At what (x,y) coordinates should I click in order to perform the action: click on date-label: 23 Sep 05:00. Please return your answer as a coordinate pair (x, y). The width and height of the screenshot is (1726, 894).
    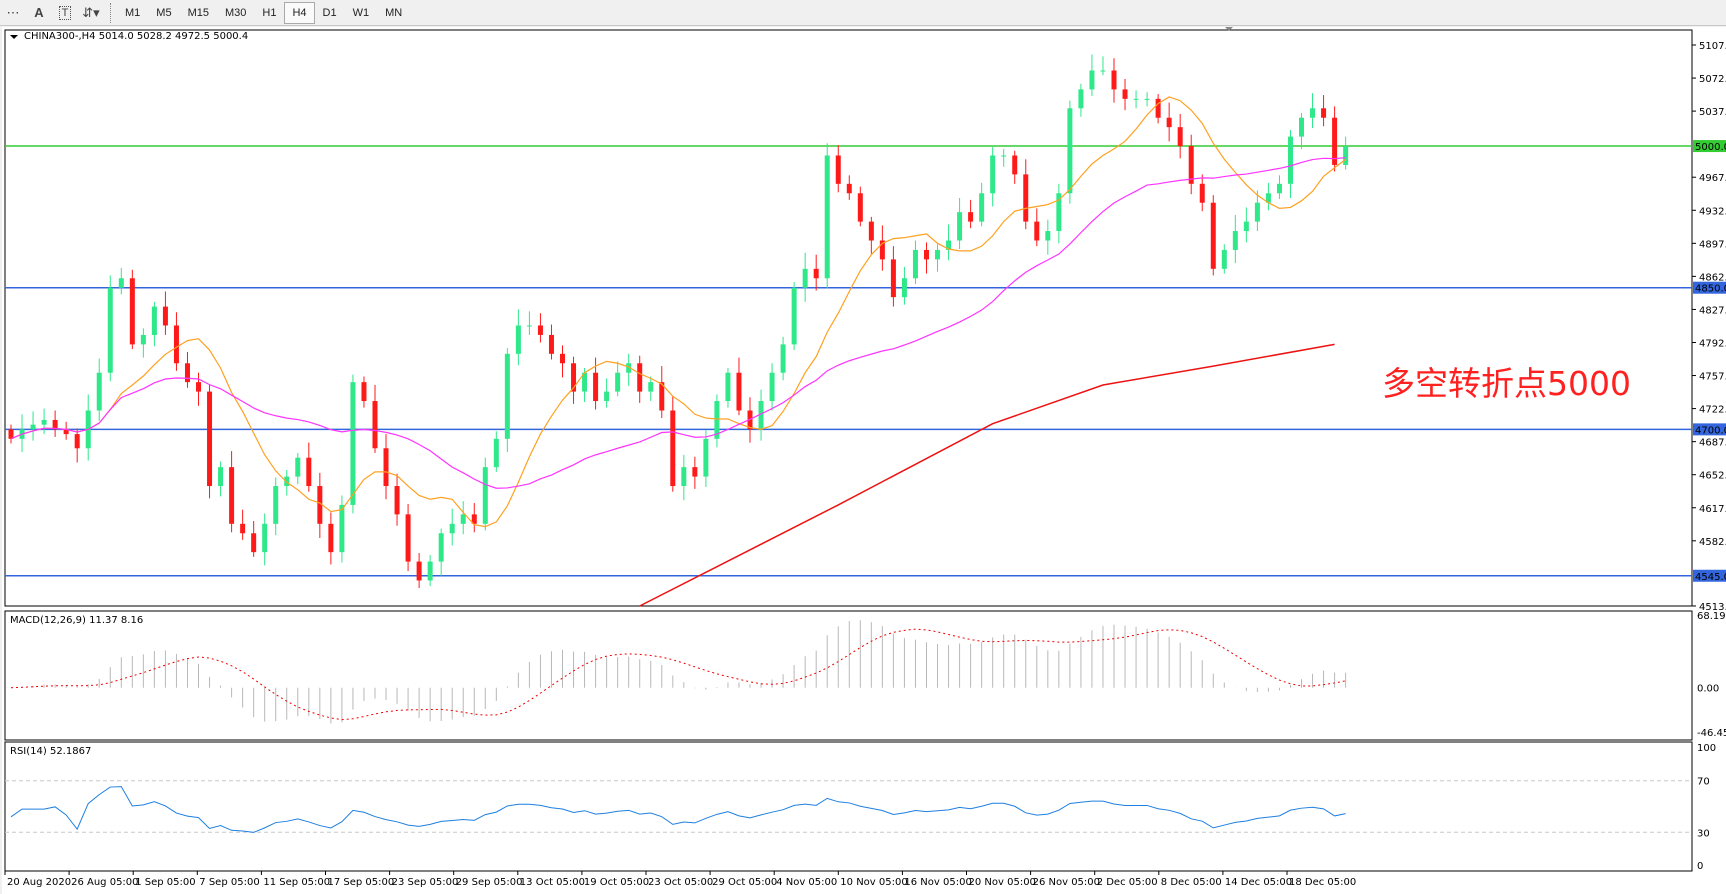
    Looking at the image, I should click on (425, 882).